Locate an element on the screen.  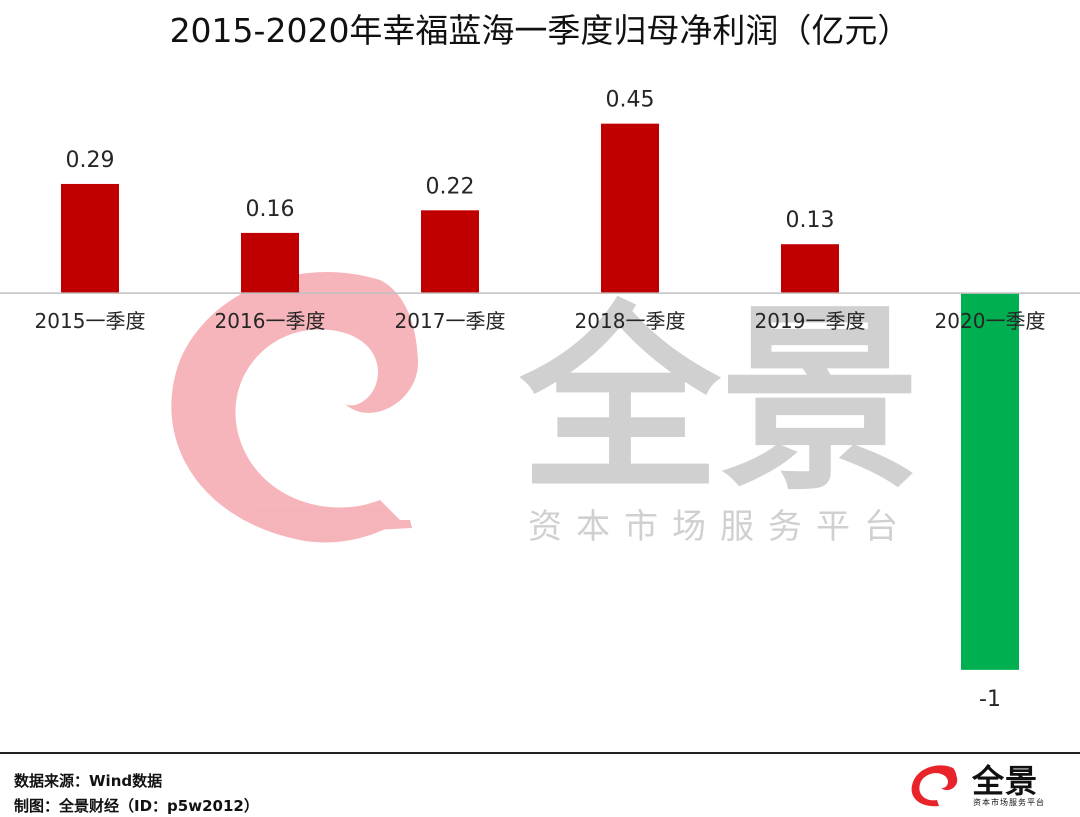
value-label: 0.22 is located at coordinates (450, 186).